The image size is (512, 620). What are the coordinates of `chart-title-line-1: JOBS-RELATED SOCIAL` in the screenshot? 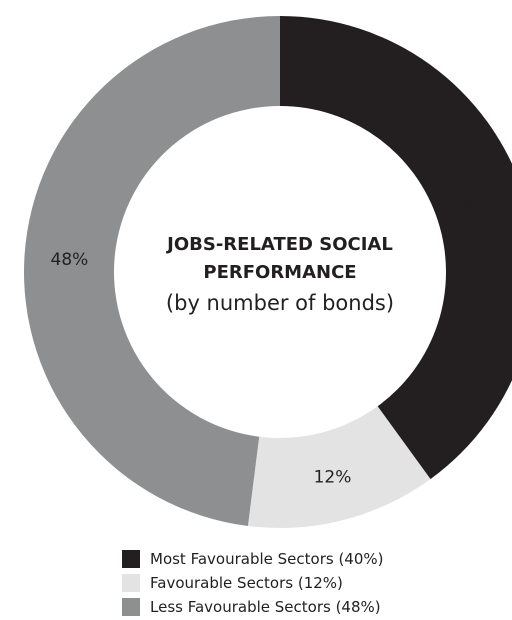 It's located at (279, 244).